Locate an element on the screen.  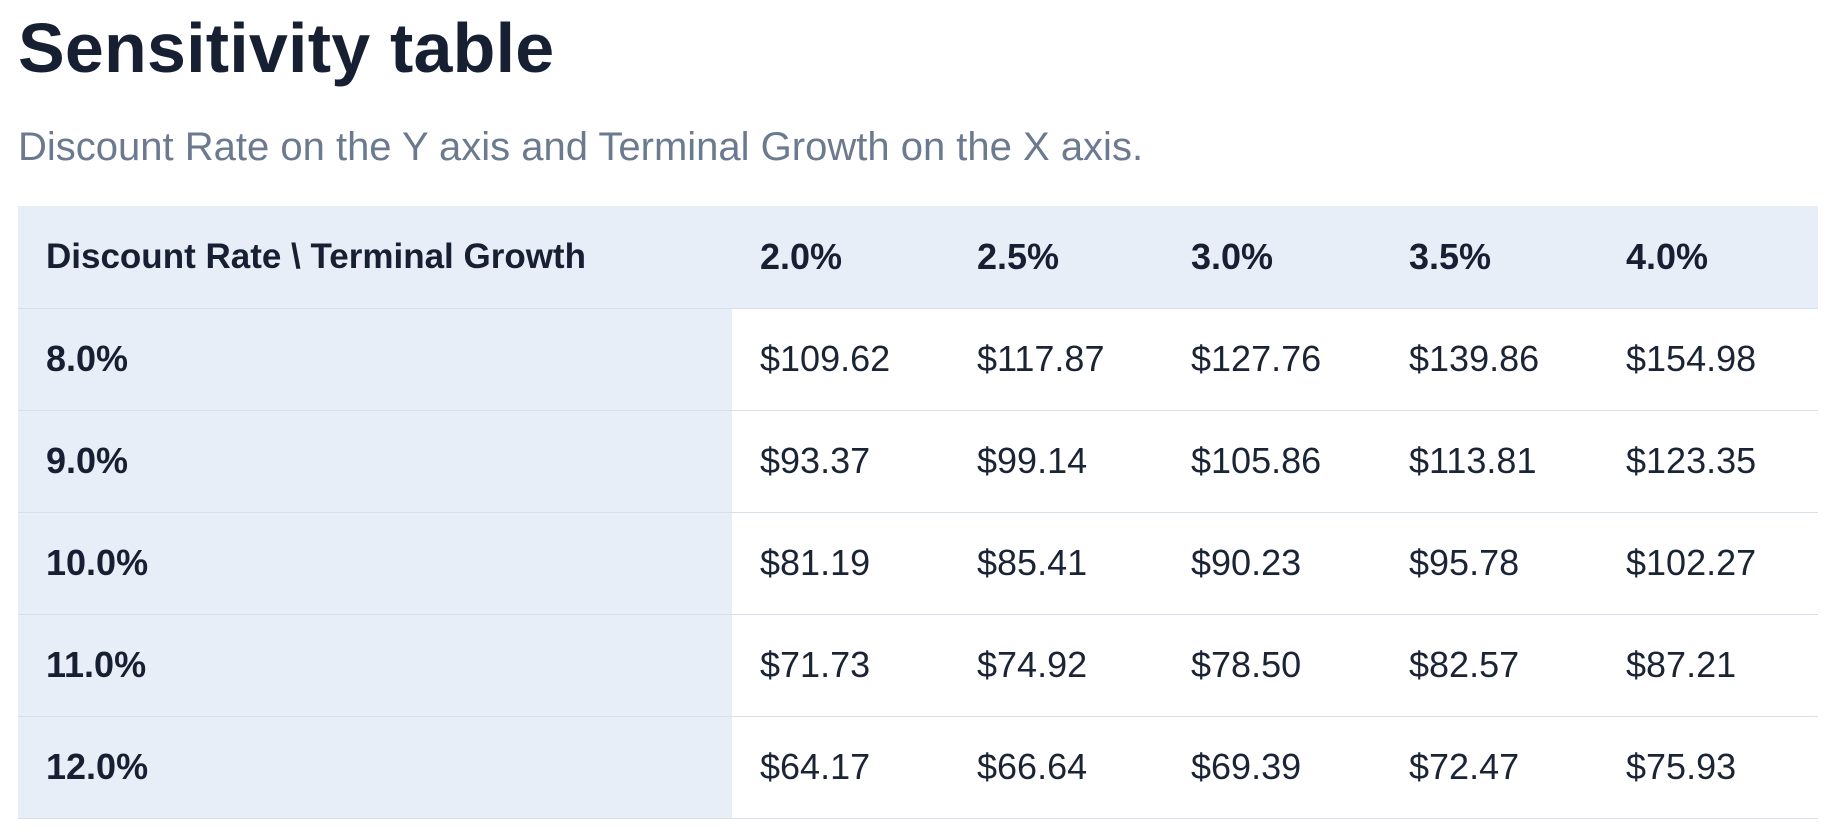
table-cell: $69.39 is located at coordinates (1272, 767).